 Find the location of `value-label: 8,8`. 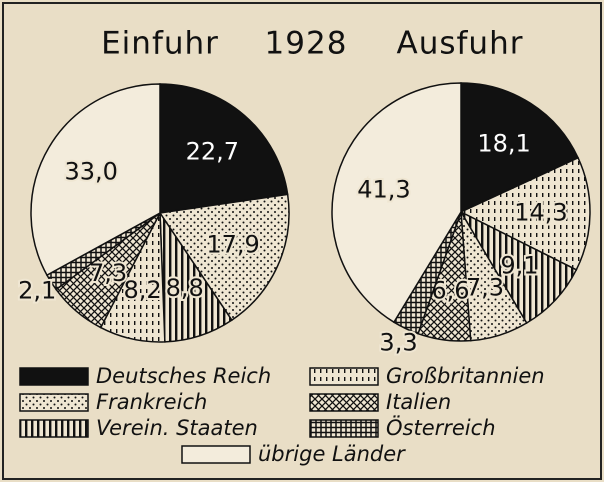

value-label: 8,8 is located at coordinates (185, 288).